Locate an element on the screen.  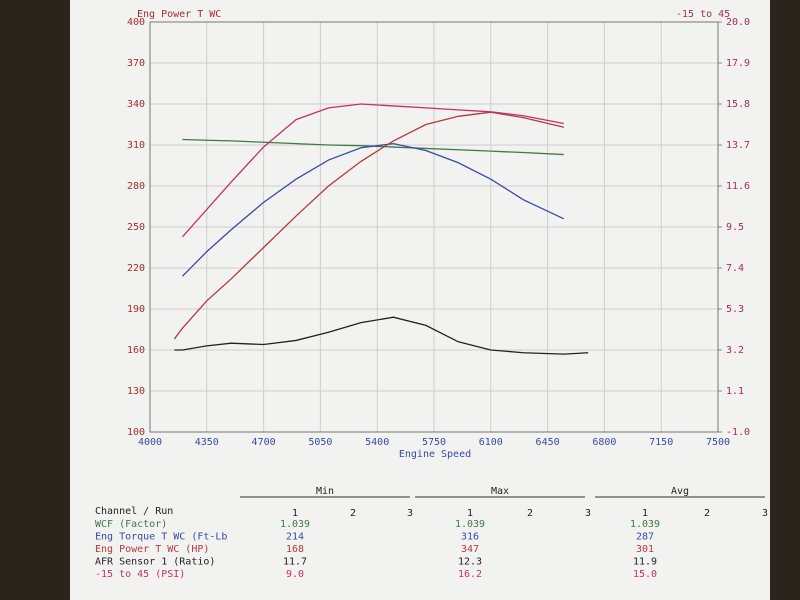
x-tick-label: 5050 is located at coordinates (320, 442).